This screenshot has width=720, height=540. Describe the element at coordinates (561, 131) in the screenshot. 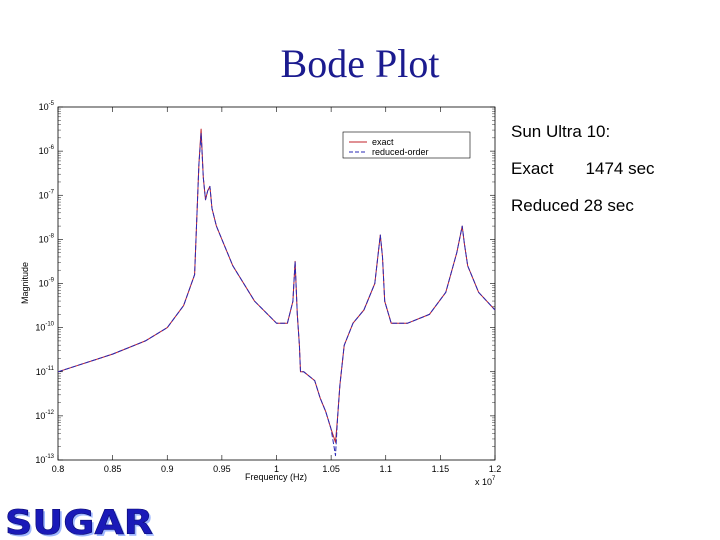

I see `machine-label: Sun Ultra 10:` at that location.